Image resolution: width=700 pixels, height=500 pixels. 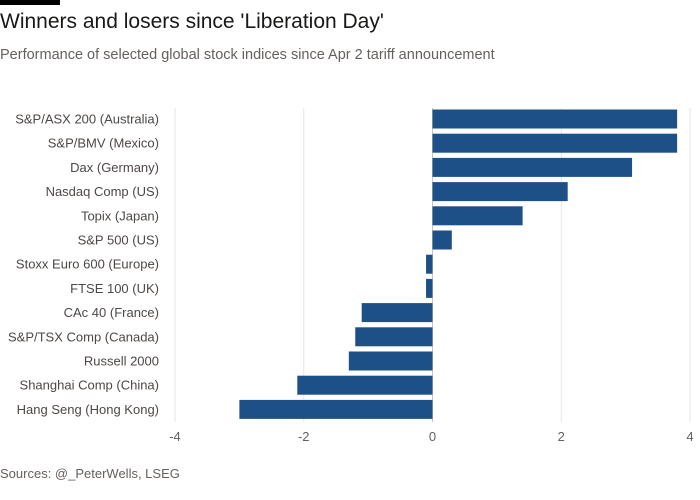 I want to click on category-label: Hang Seng (Hong Kong), so click(x=88, y=409).